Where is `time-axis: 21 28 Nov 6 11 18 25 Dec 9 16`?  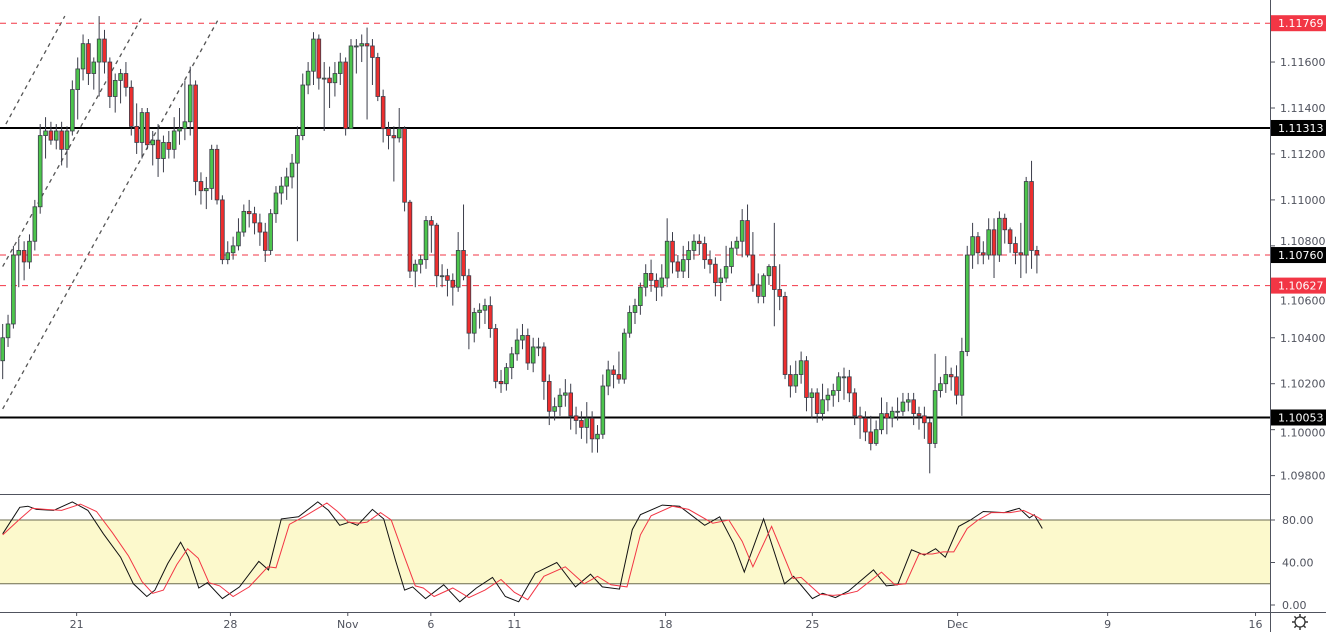 time-axis: 21 28 Nov 6 11 18 25 Dec 9 16 is located at coordinates (666, 621).